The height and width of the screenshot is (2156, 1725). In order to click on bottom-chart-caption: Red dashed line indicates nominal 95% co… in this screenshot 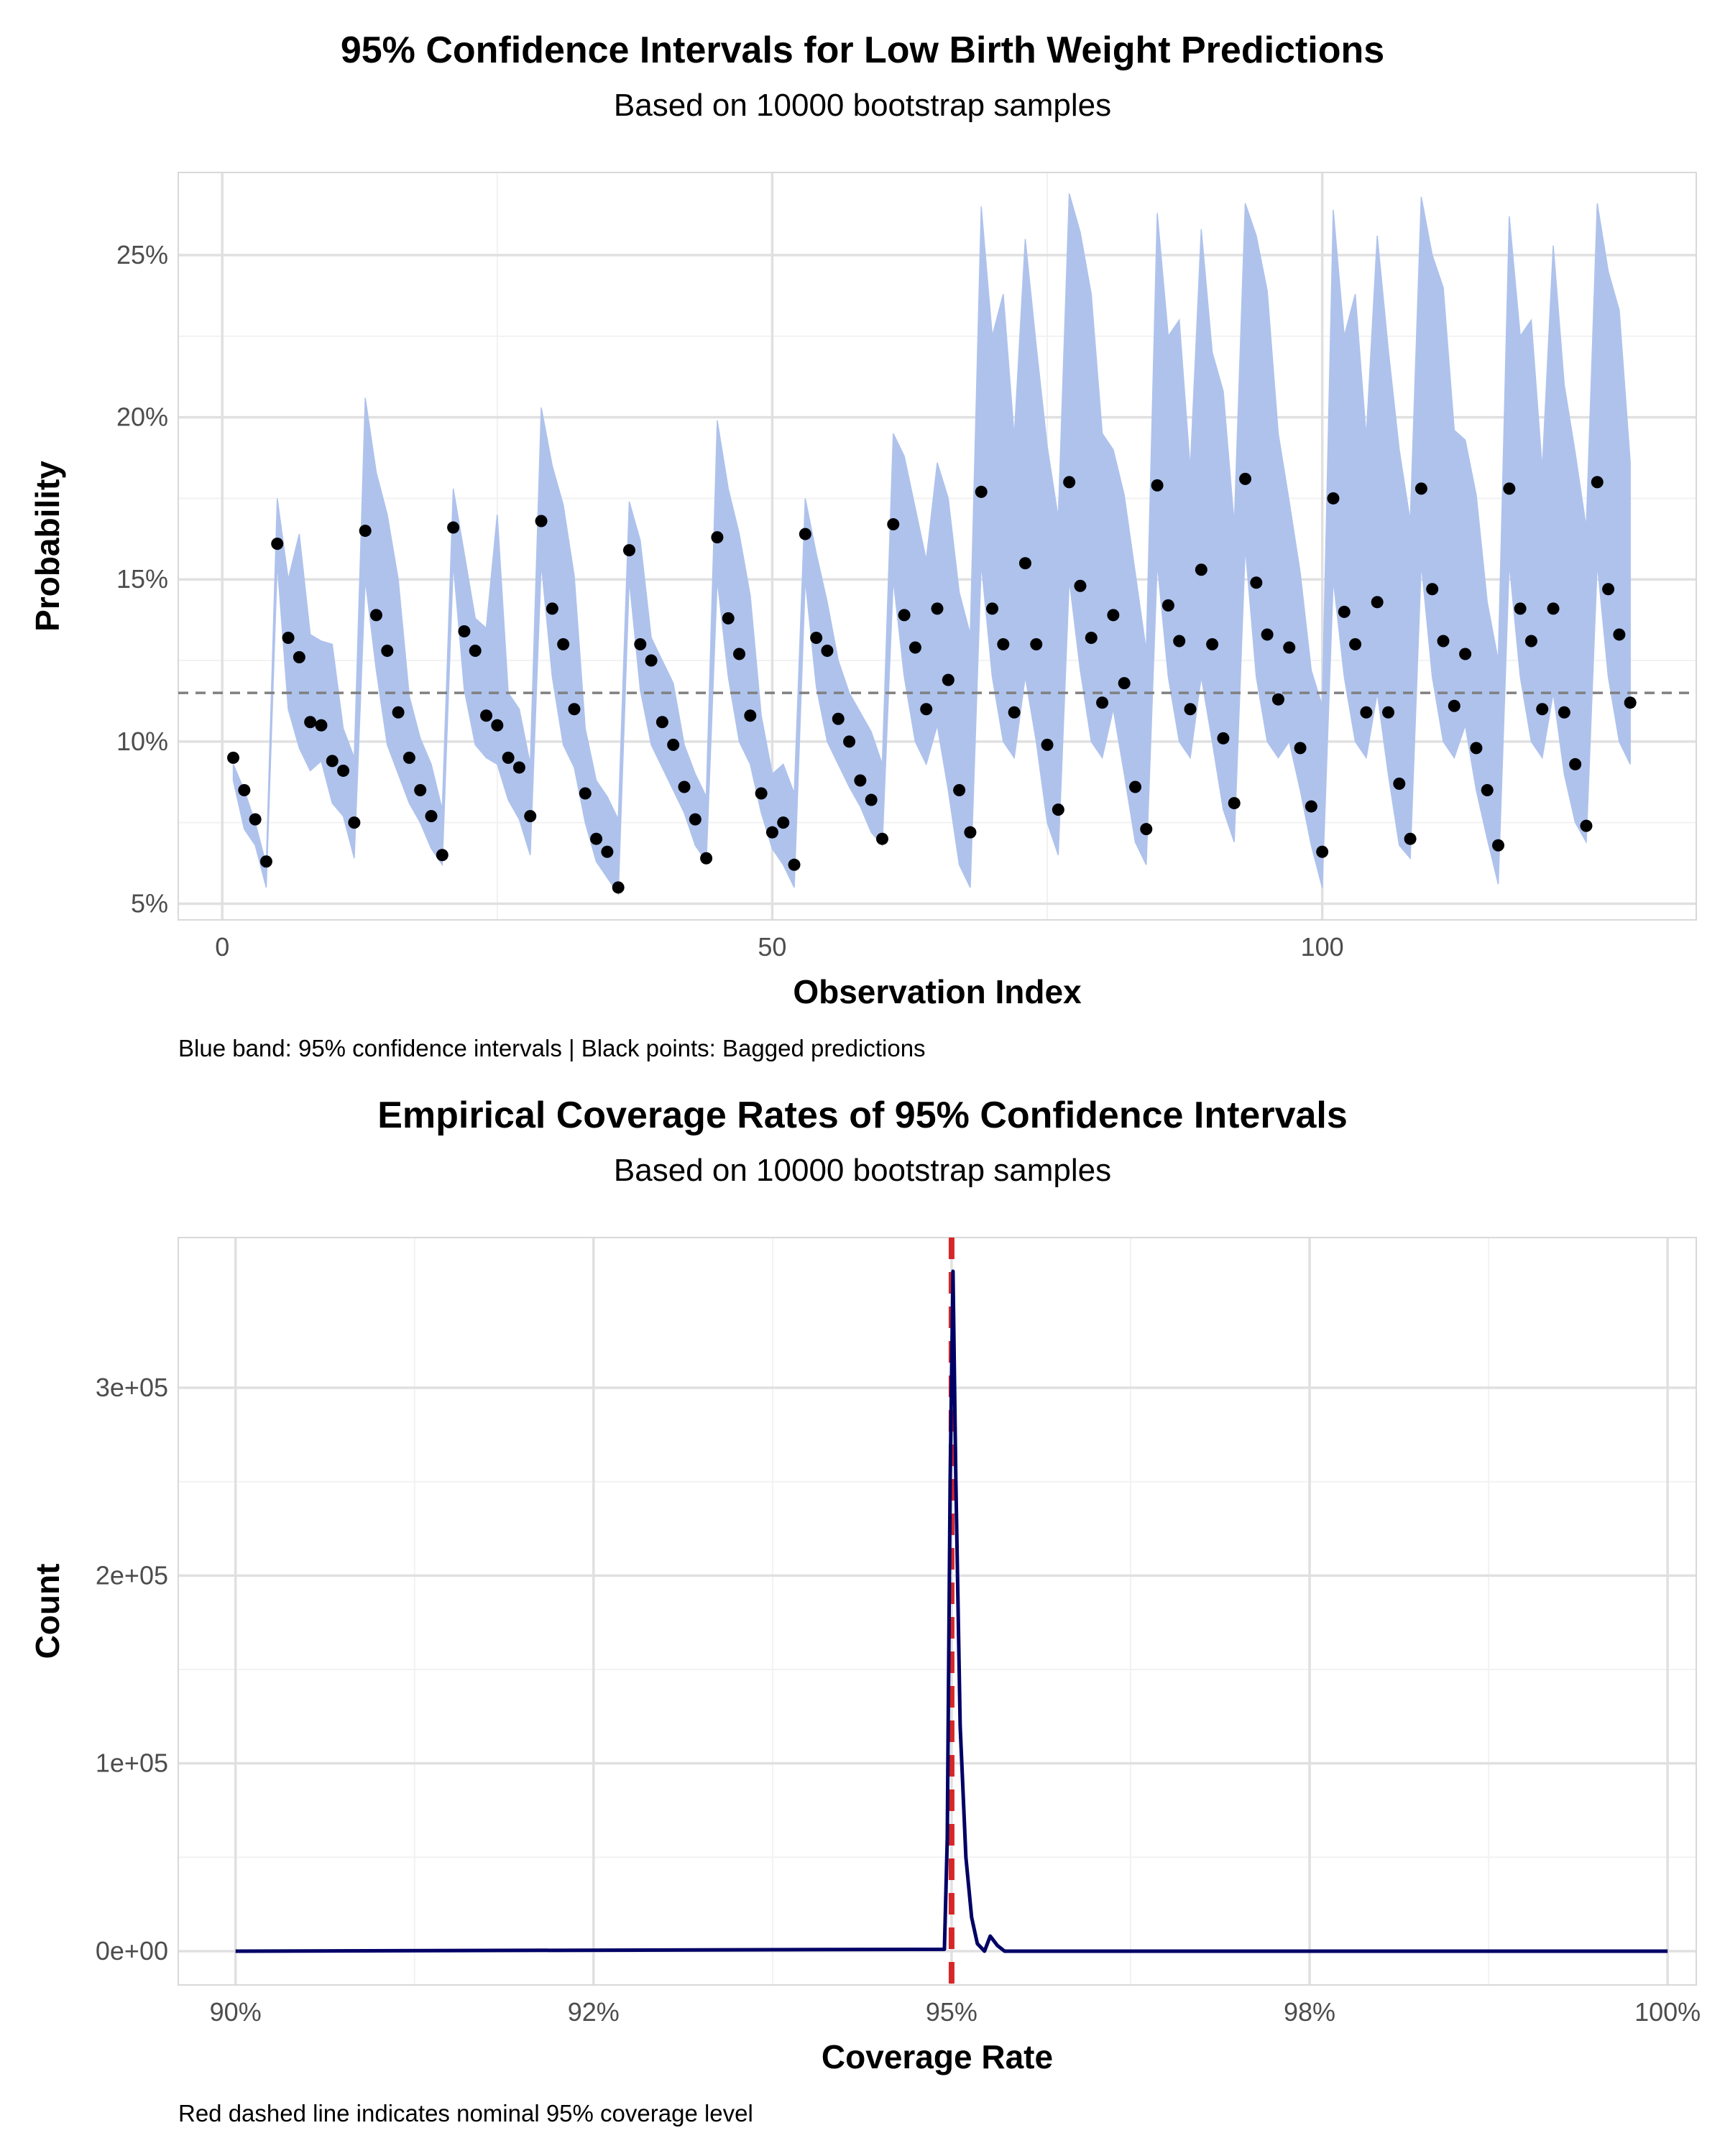, I will do `click(465, 2113)`.